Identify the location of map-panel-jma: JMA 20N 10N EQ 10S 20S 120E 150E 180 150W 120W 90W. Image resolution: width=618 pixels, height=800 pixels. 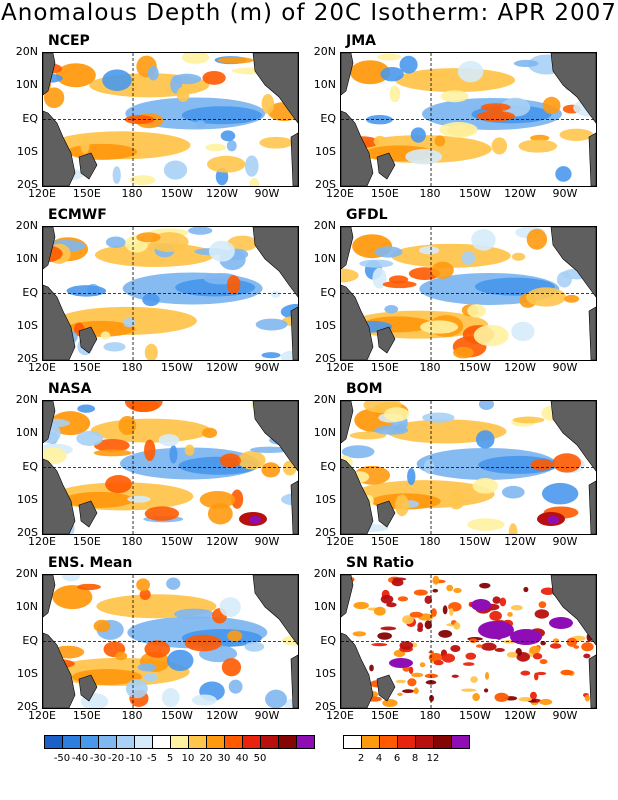
(466, 127).